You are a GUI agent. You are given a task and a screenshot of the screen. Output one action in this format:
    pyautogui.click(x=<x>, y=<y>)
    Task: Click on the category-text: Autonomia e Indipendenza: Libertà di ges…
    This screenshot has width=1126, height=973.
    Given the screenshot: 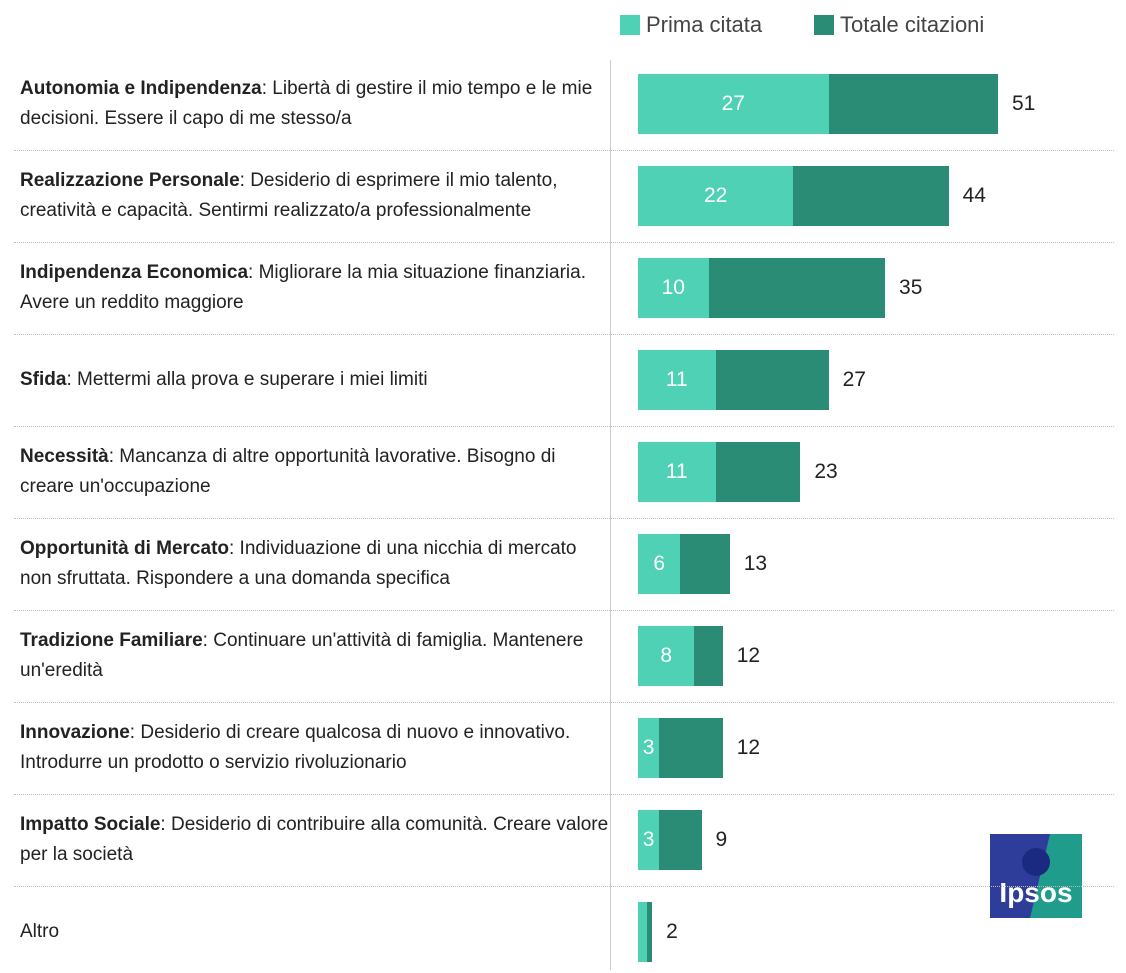 What is the action you would take?
    pyautogui.click(x=315, y=104)
    